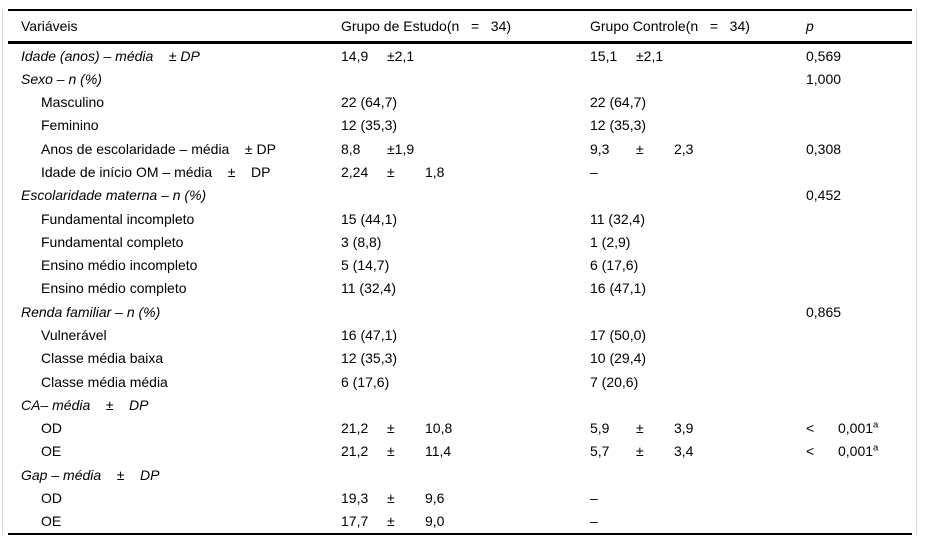 This screenshot has width=927, height=549. I want to click on control-group-cell: 6 (17,6), so click(698, 265).